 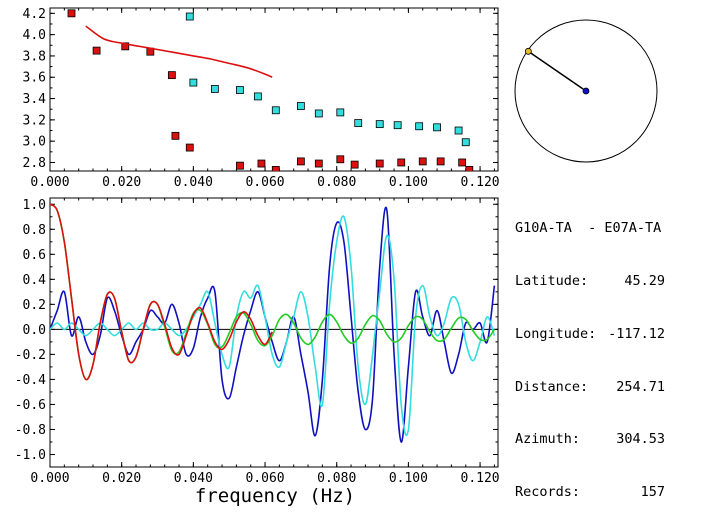 What do you see at coordinates (588, 228) in the screenshot?
I see `station-pair-title: G10A-TA - E07A-TA` at bounding box center [588, 228].